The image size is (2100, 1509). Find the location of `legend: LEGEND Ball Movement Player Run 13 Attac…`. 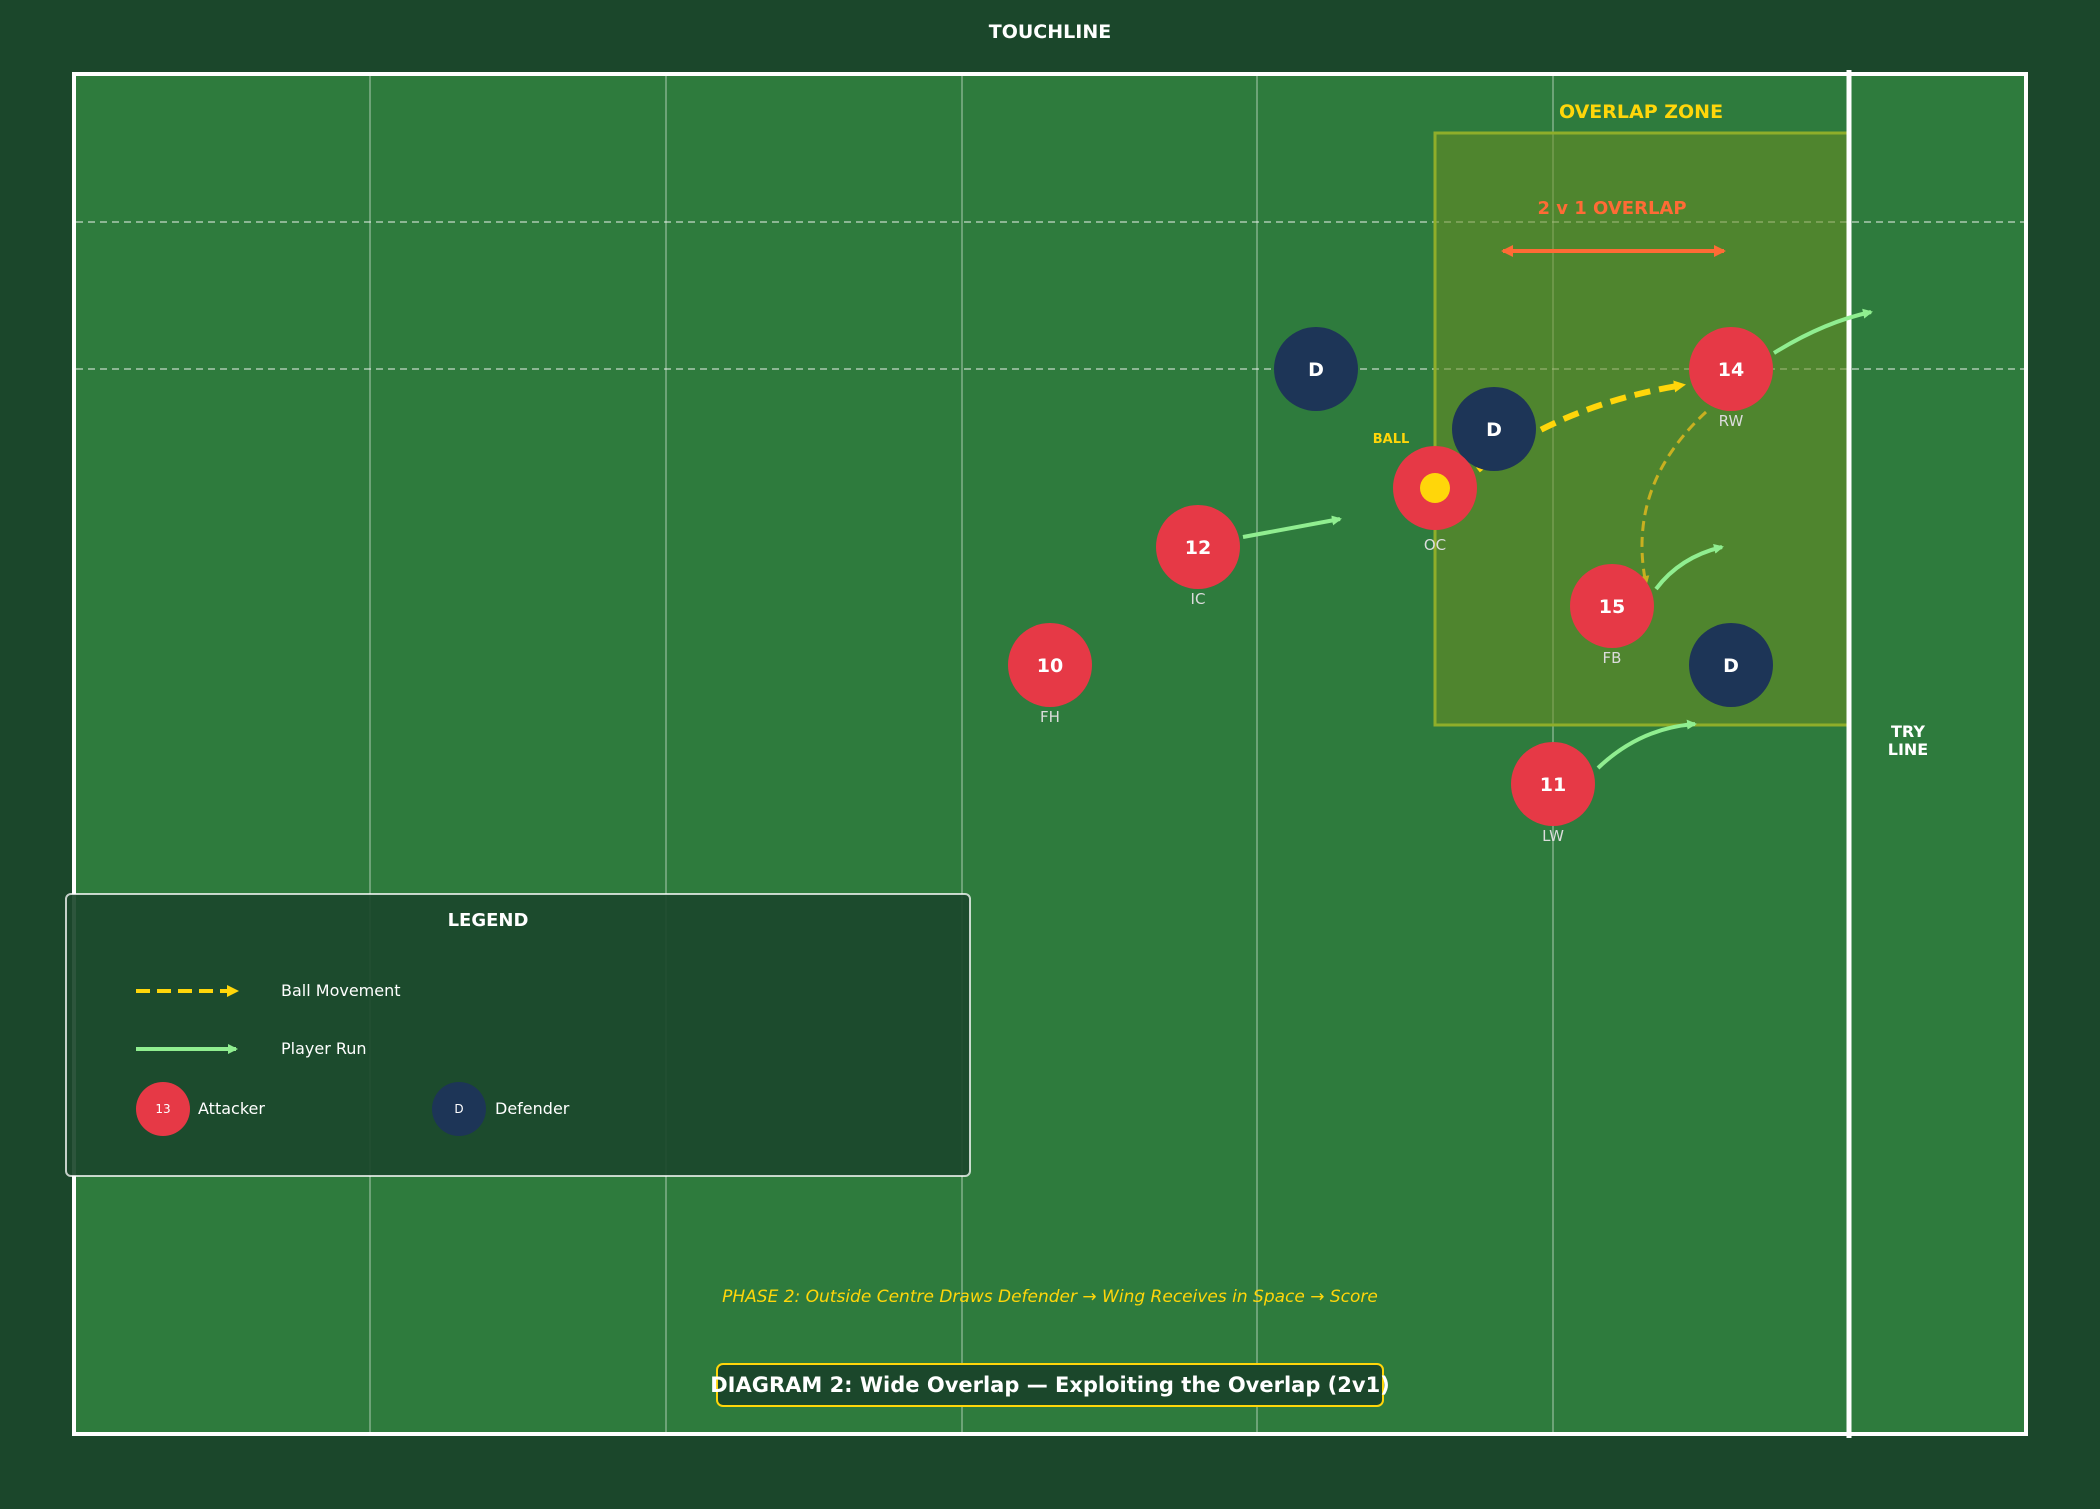

legend: LEGEND Ball Movement Player Run 13 Attac… is located at coordinates (518, 1035).